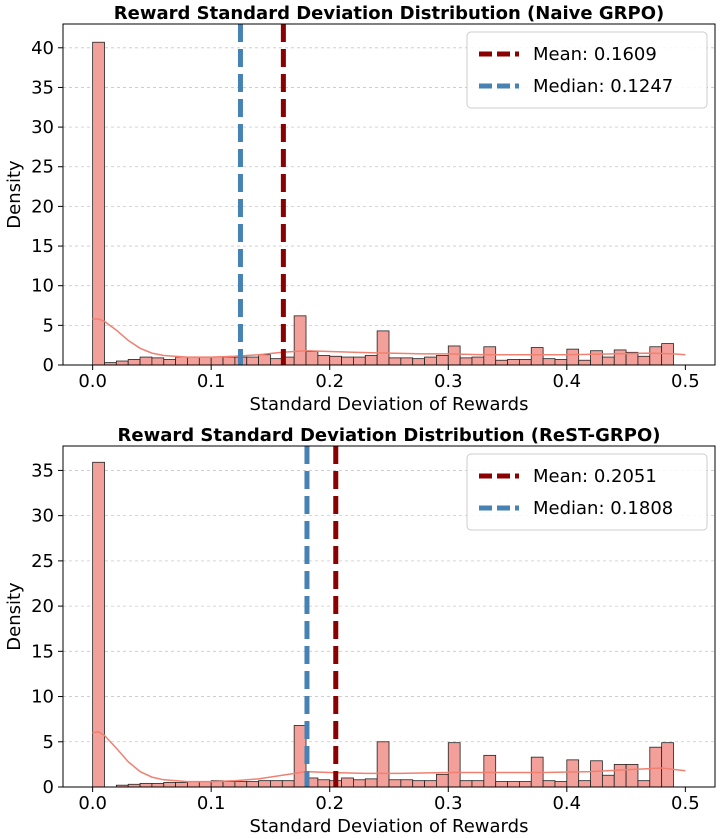 This screenshot has width=725, height=839. What do you see at coordinates (595, 54) in the screenshot?
I see `legend-label: Mean: 0.1609` at bounding box center [595, 54].